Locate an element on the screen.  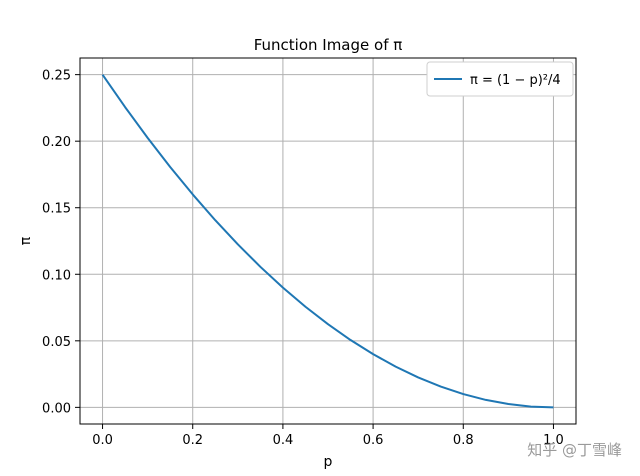
y-tick-label: 0.10 is located at coordinates (56, 275).